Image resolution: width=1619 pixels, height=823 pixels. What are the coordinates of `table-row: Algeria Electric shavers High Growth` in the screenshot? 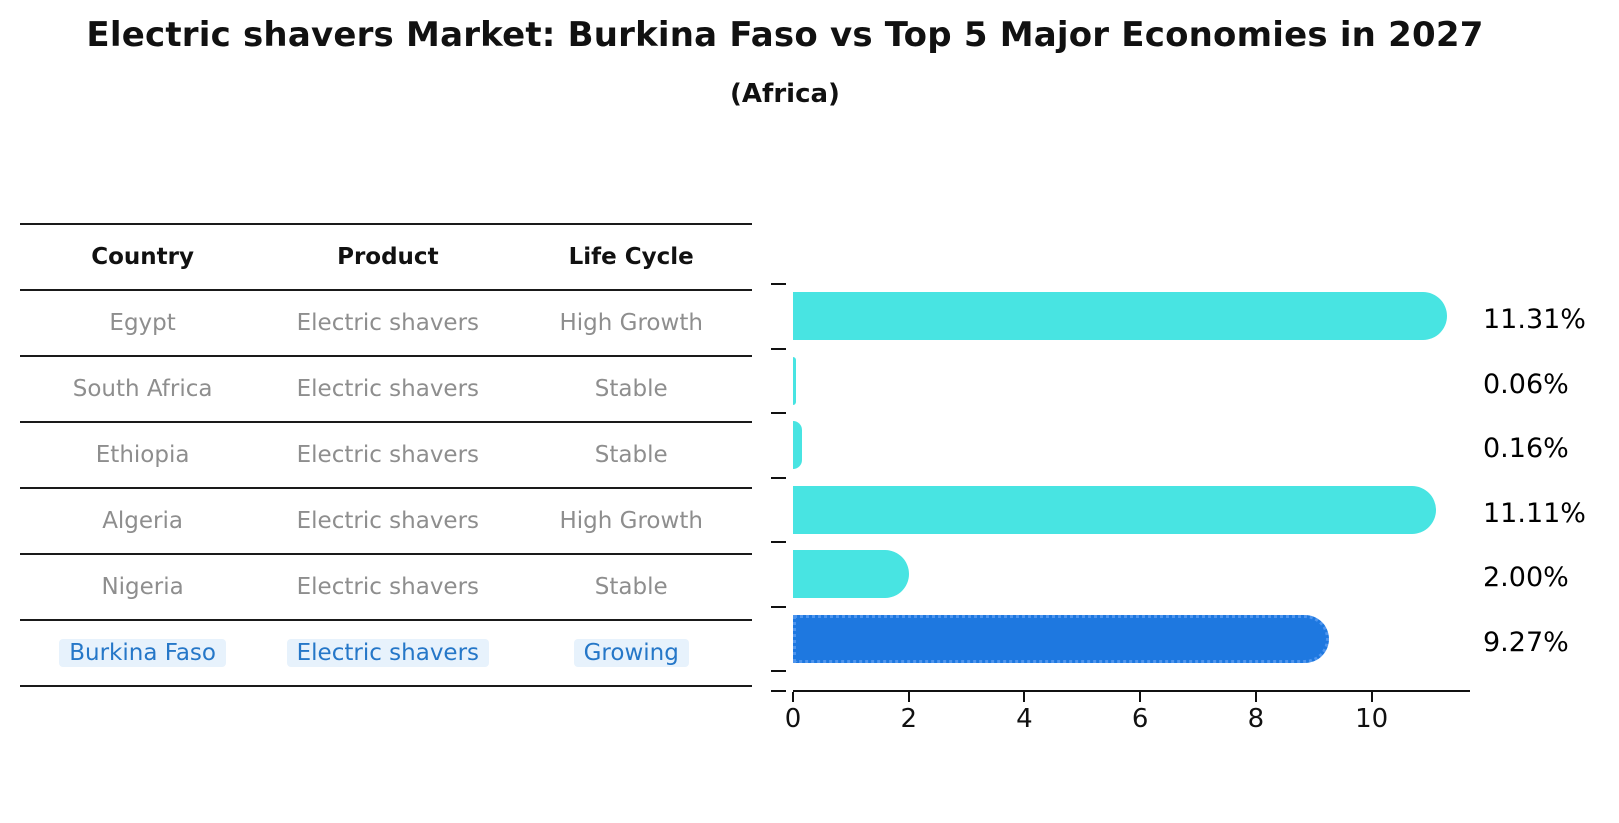 It's located at (386, 522).